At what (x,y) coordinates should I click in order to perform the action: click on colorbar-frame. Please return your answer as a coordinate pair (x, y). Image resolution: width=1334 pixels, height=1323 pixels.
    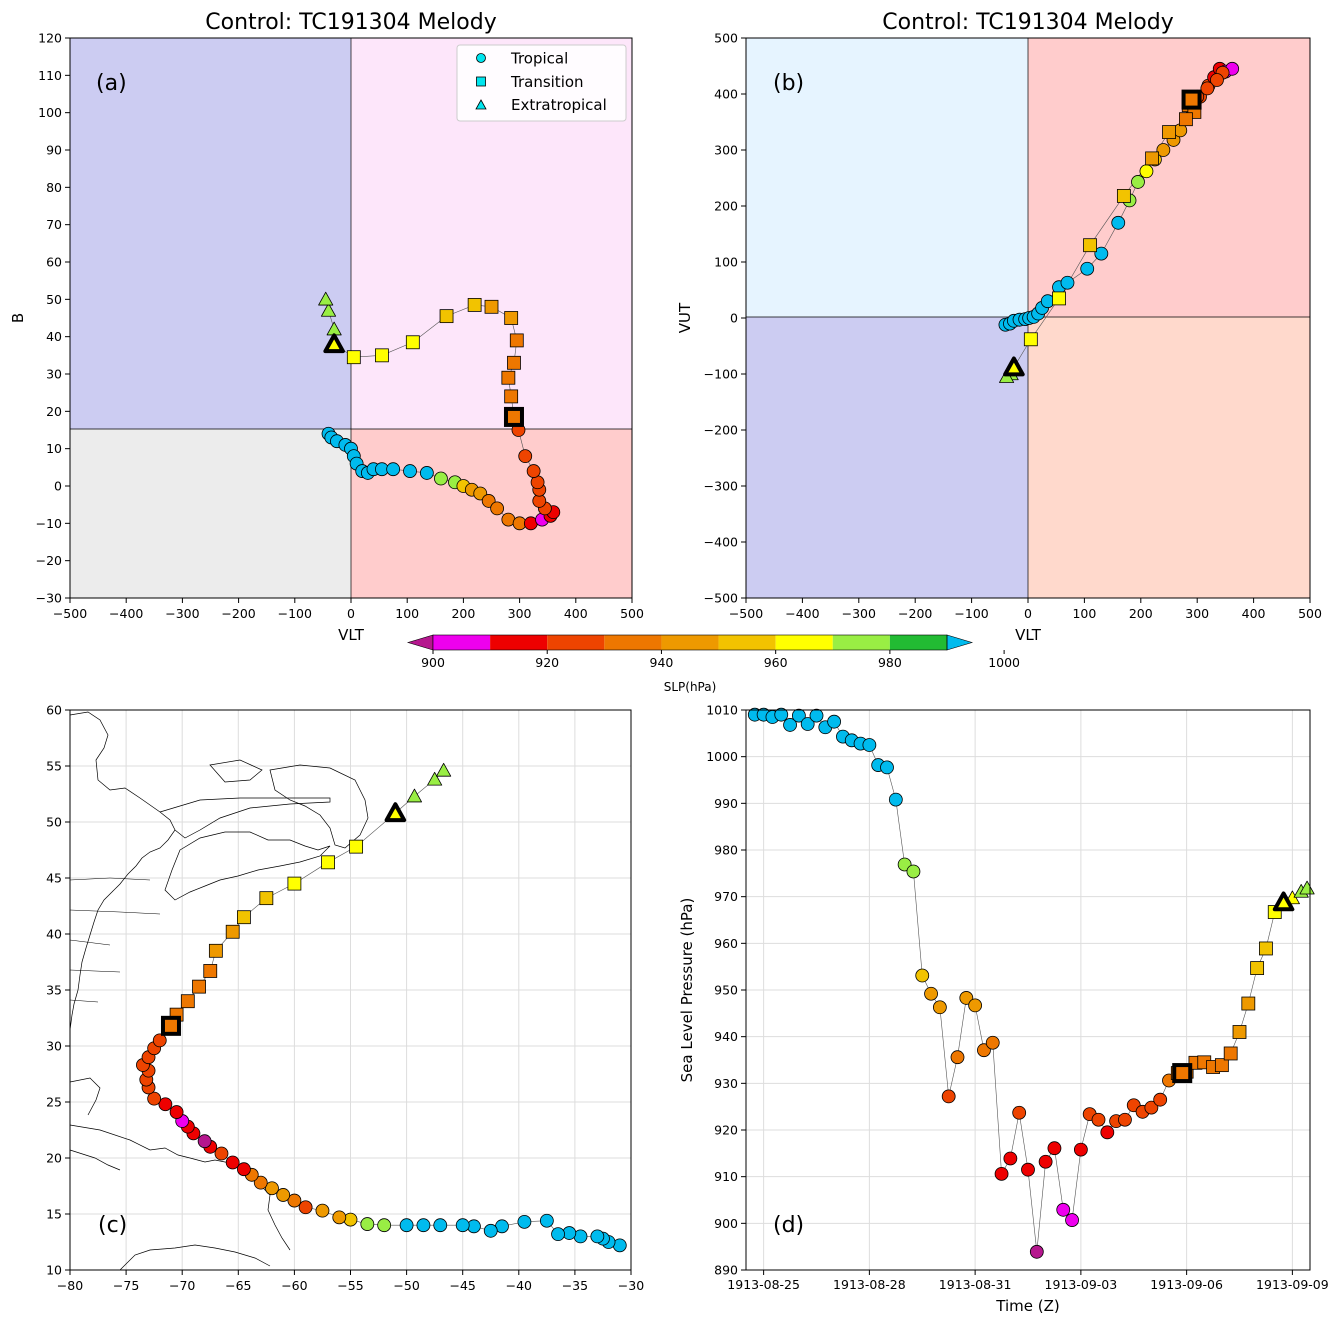
    Looking at the image, I should click on (690, 642).